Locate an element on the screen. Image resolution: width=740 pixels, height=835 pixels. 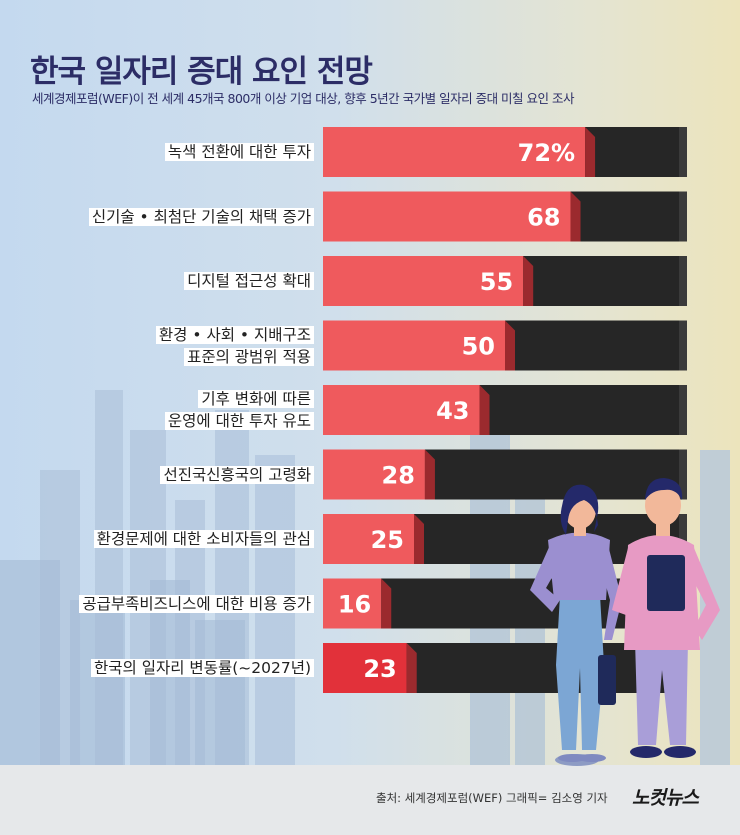
category-label-text: 공급부족비즈니스에 대한 비용 증가 is located at coordinates (196, 603).